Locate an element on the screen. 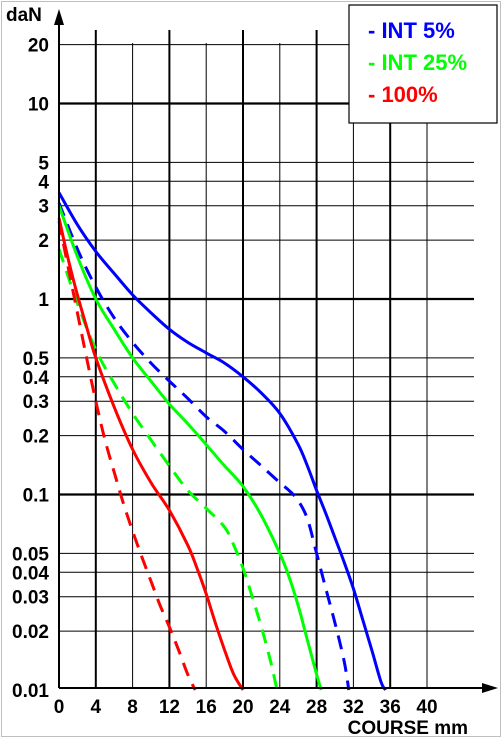 The height and width of the screenshot is (740, 504). y-tick-label: 0.03 is located at coordinates (30, 598).